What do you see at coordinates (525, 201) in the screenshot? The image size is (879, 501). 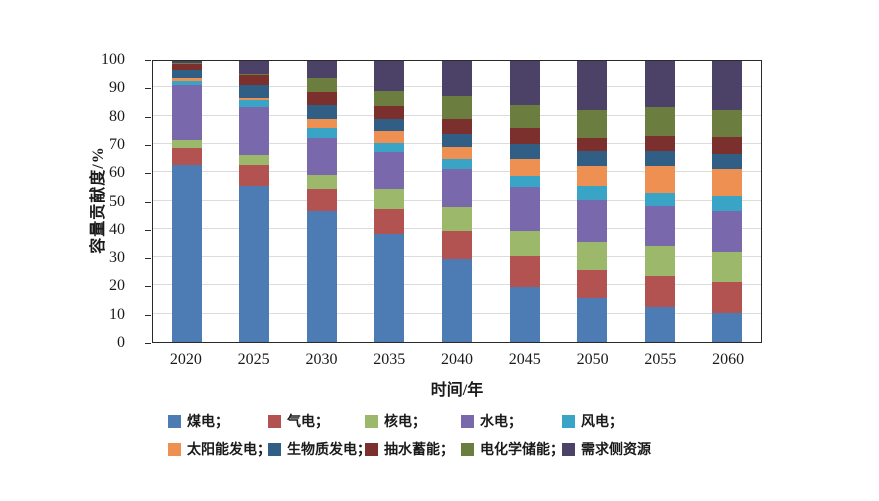 I see `bar-slot-2045` at bounding box center [525, 201].